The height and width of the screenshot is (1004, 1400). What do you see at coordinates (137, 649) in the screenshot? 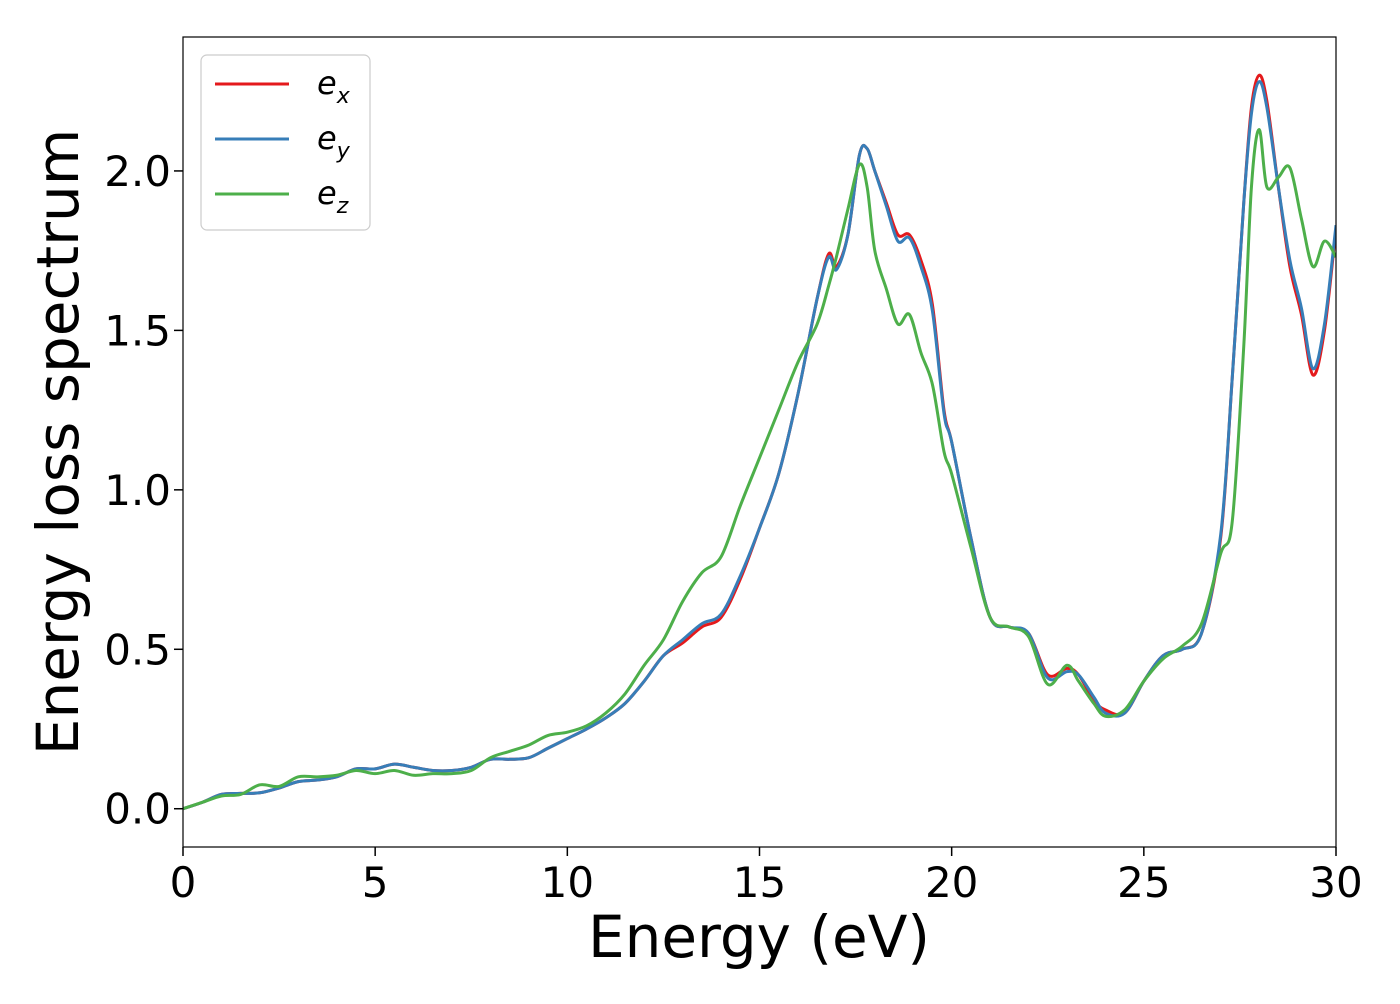
I see `y-tick-label: 0.5` at bounding box center [137, 649].